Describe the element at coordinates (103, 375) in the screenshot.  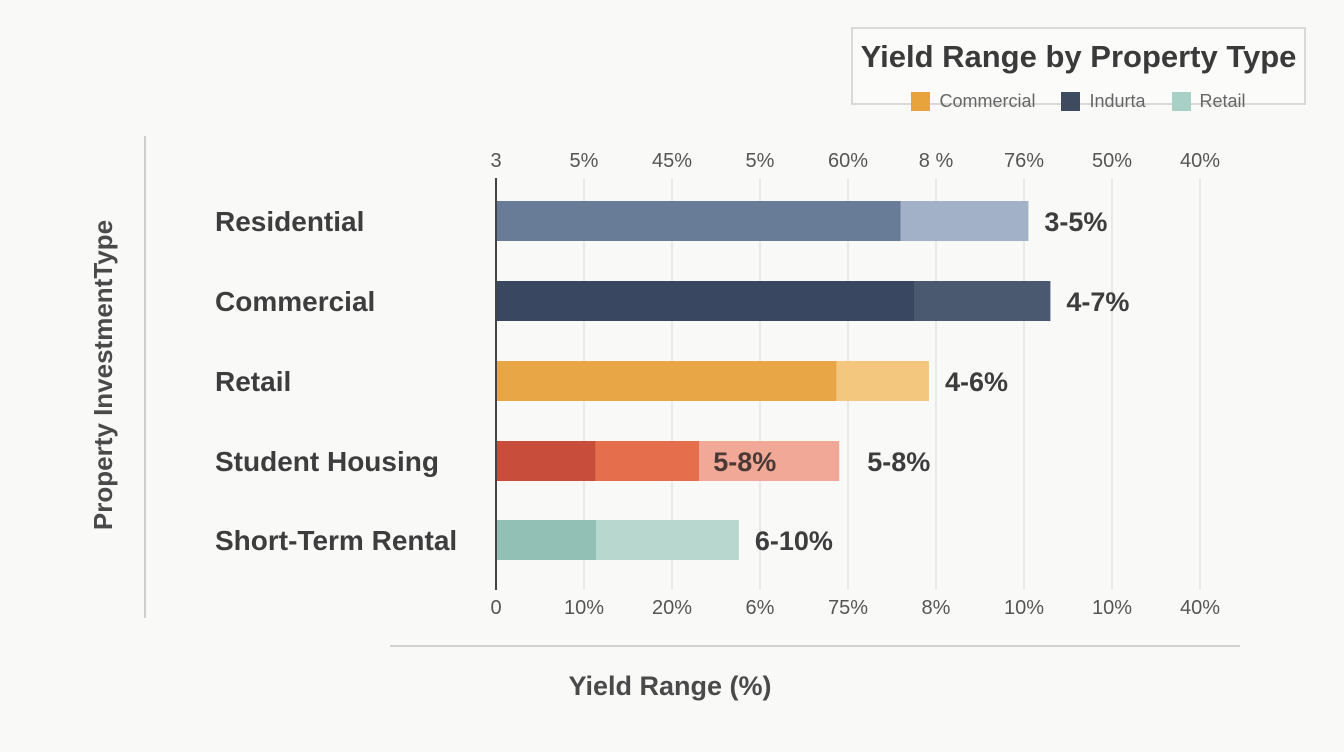
I see `y-axis-label: Property InvestmentType` at that location.